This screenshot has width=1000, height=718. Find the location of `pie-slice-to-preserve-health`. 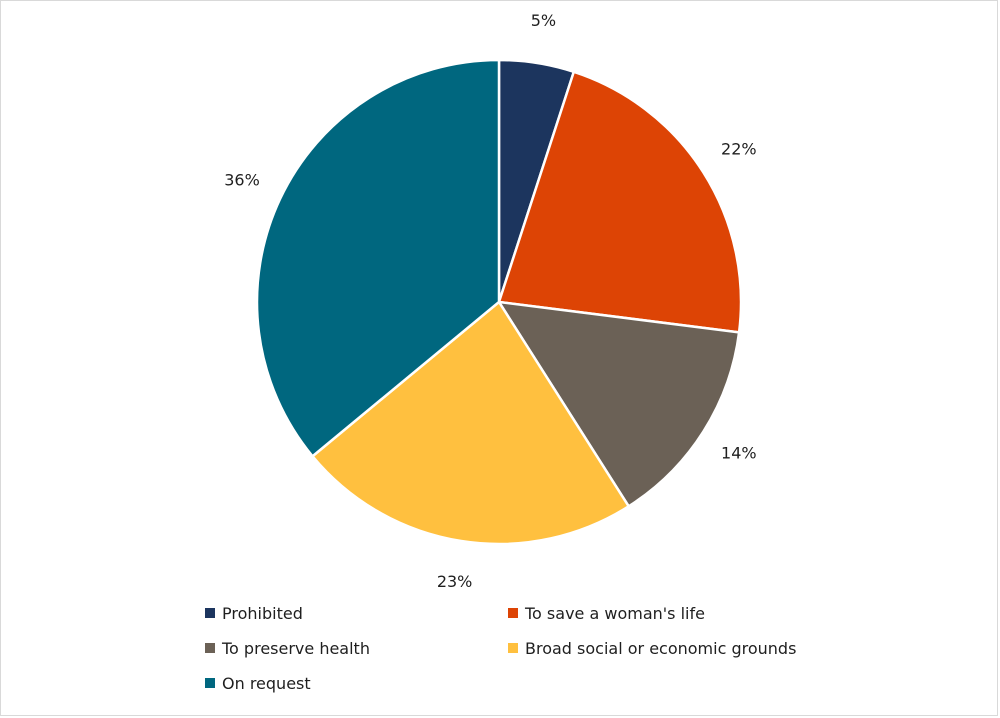

pie-slice-to-preserve-health is located at coordinates (619, 404).